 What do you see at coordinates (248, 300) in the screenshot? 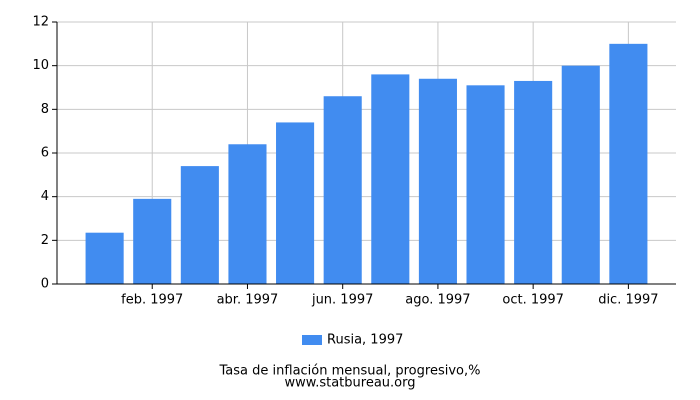
I see `x-tick-label: abr. 1997` at bounding box center [248, 300].